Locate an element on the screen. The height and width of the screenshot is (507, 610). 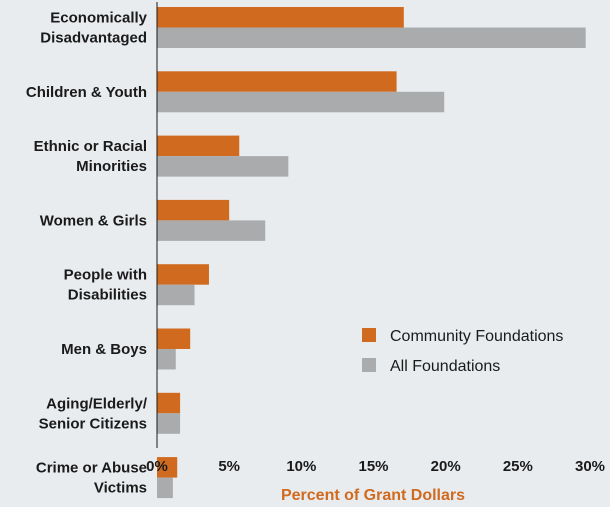
x-tick-0: 0% is located at coordinates (157, 466).